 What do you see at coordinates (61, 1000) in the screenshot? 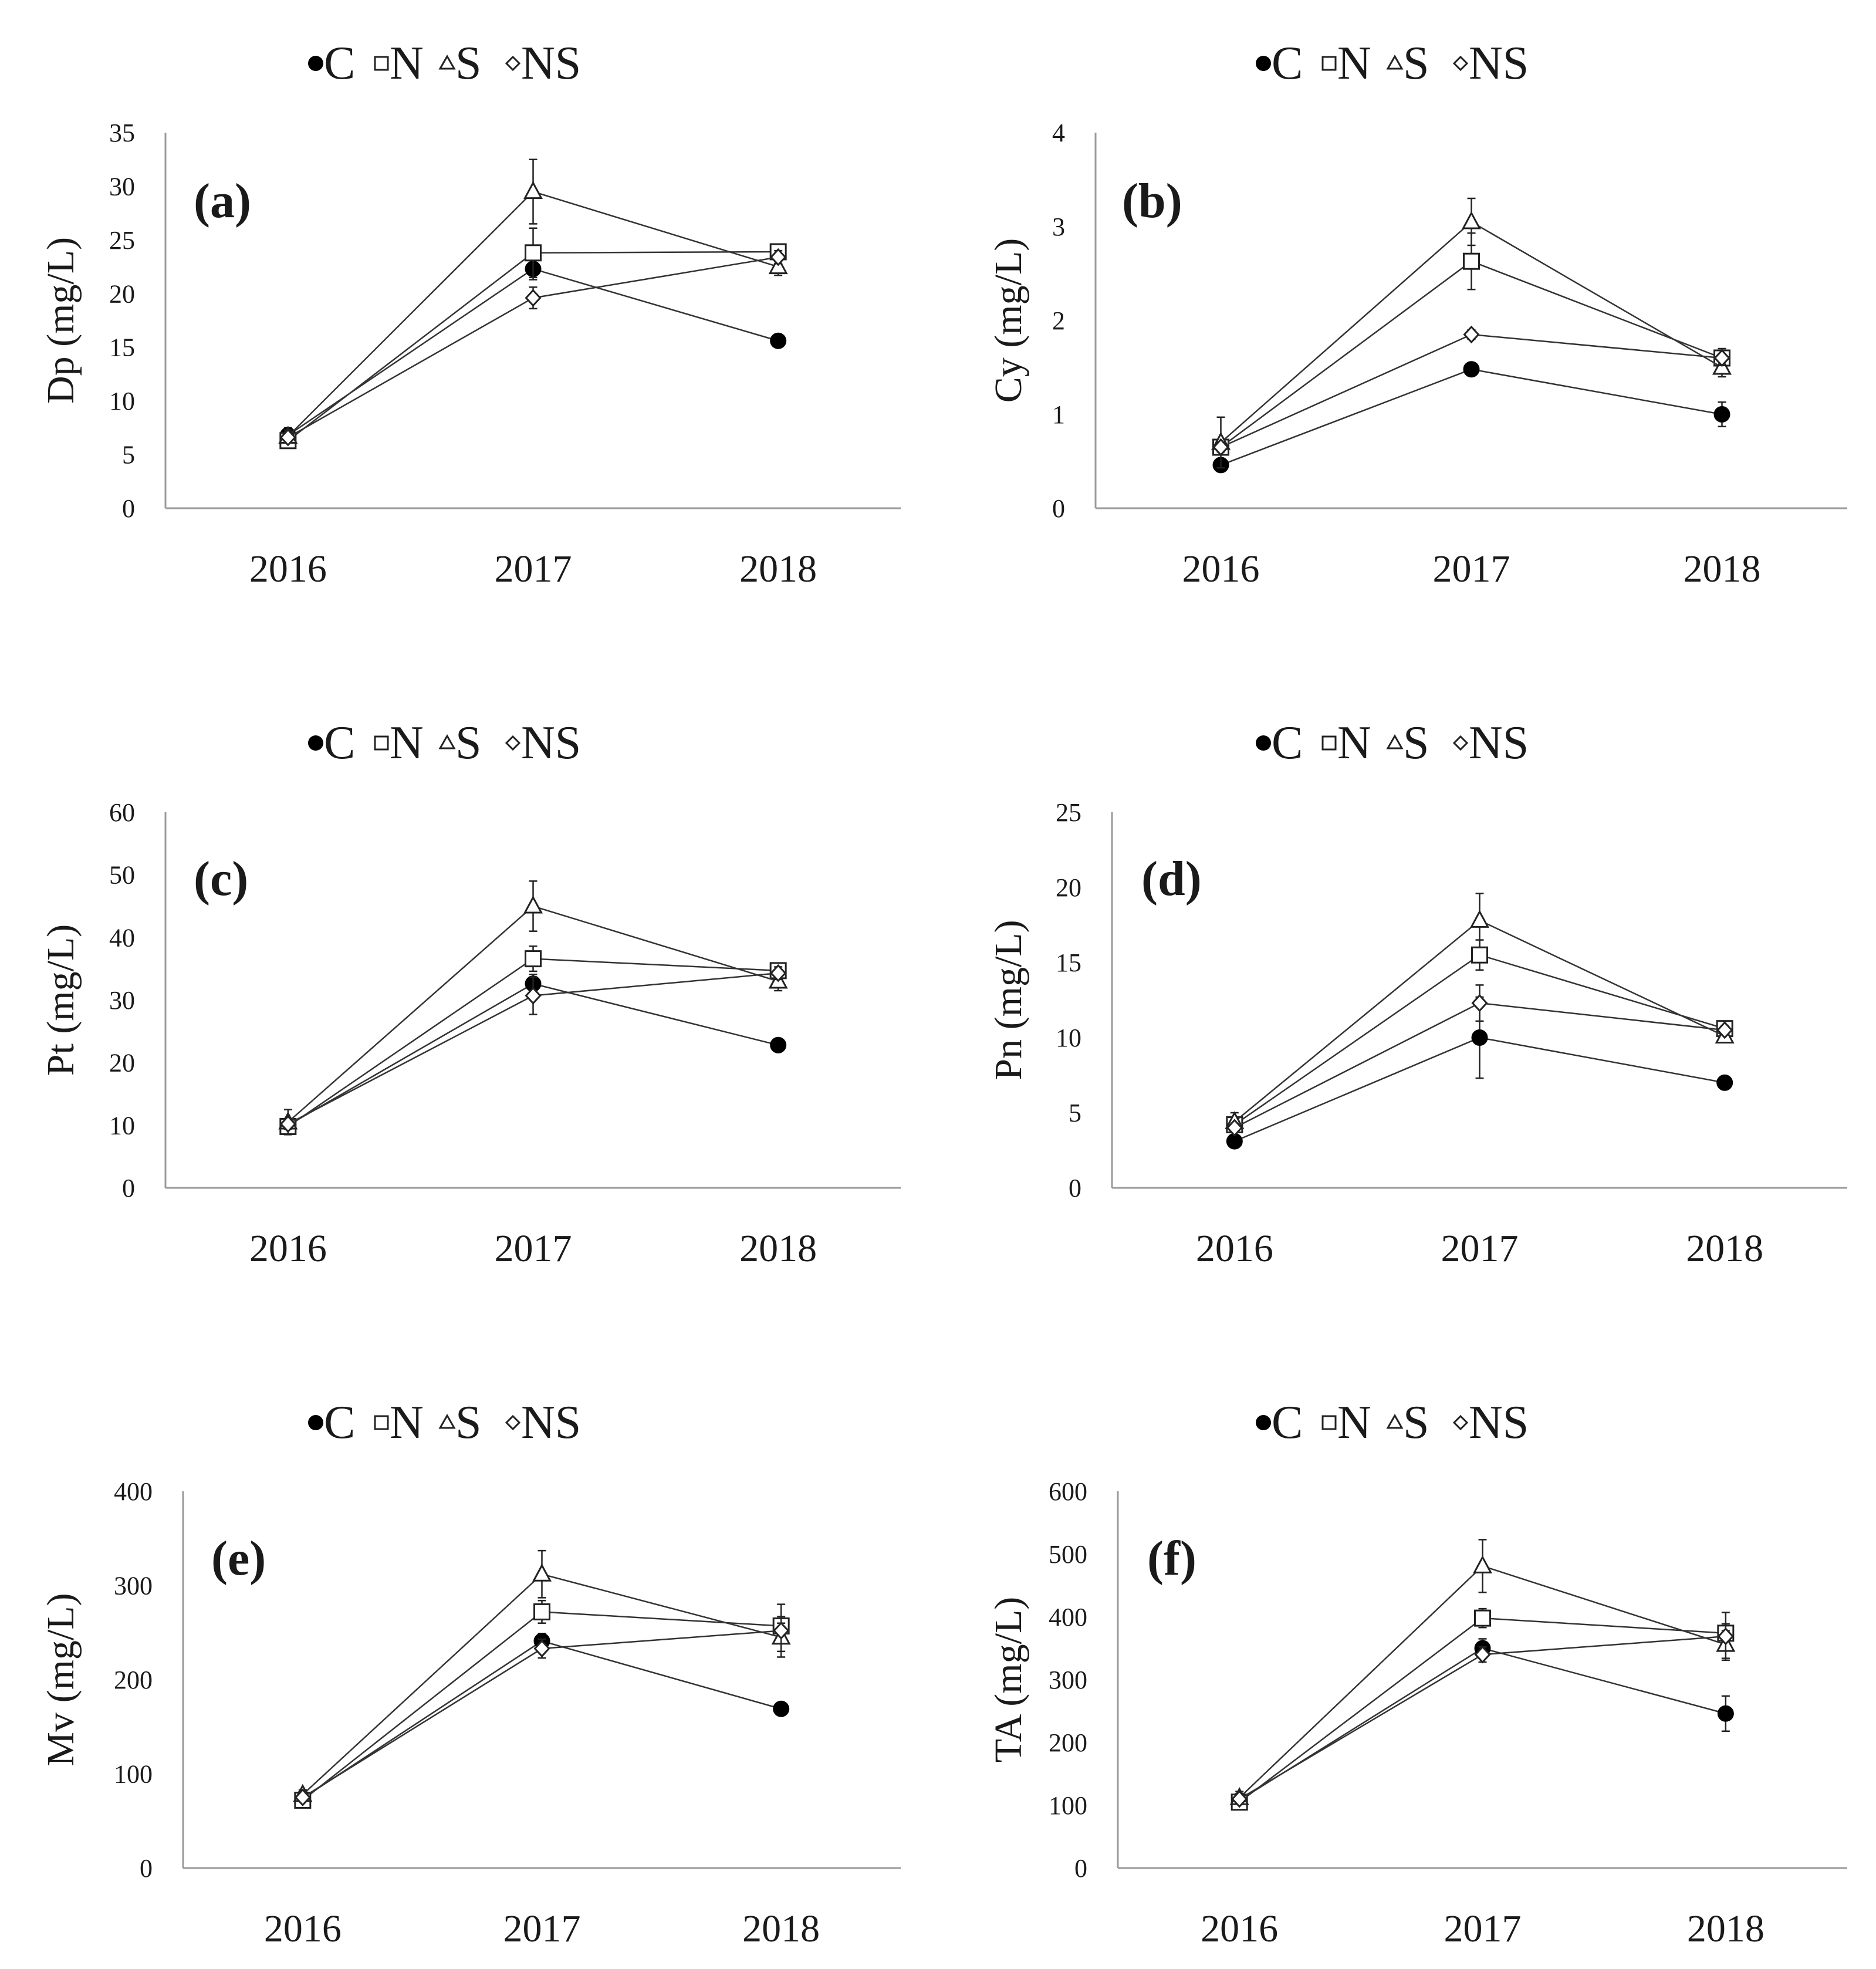
I see `y-axis-title: Pt (mg/L)` at bounding box center [61, 1000].